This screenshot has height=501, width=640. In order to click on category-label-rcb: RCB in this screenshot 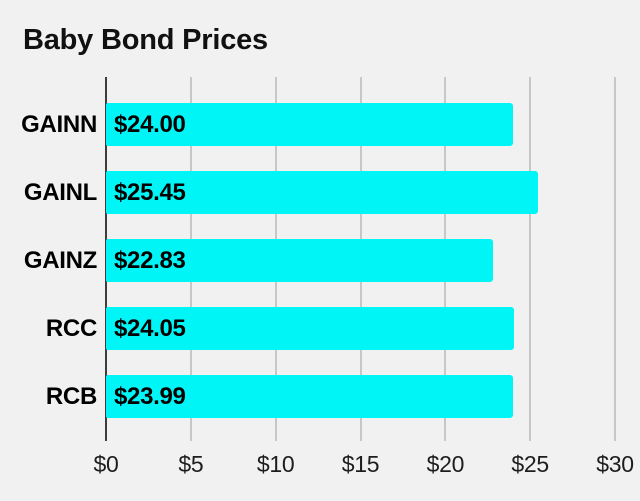, I will do `click(71, 396)`.